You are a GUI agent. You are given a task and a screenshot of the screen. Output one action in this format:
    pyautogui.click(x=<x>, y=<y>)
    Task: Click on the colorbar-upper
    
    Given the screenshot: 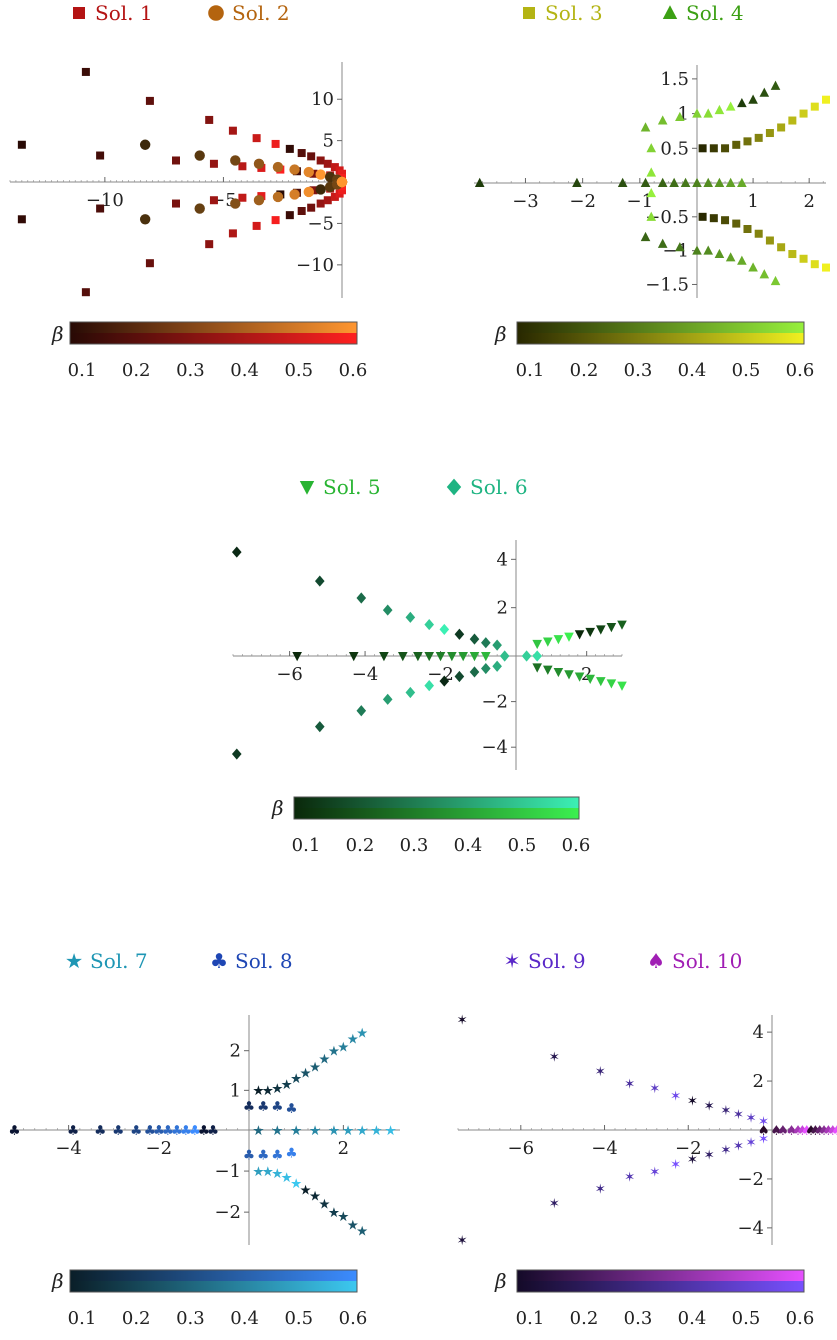 What is the action you would take?
    pyautogui.click(x=213, y=1275)
    